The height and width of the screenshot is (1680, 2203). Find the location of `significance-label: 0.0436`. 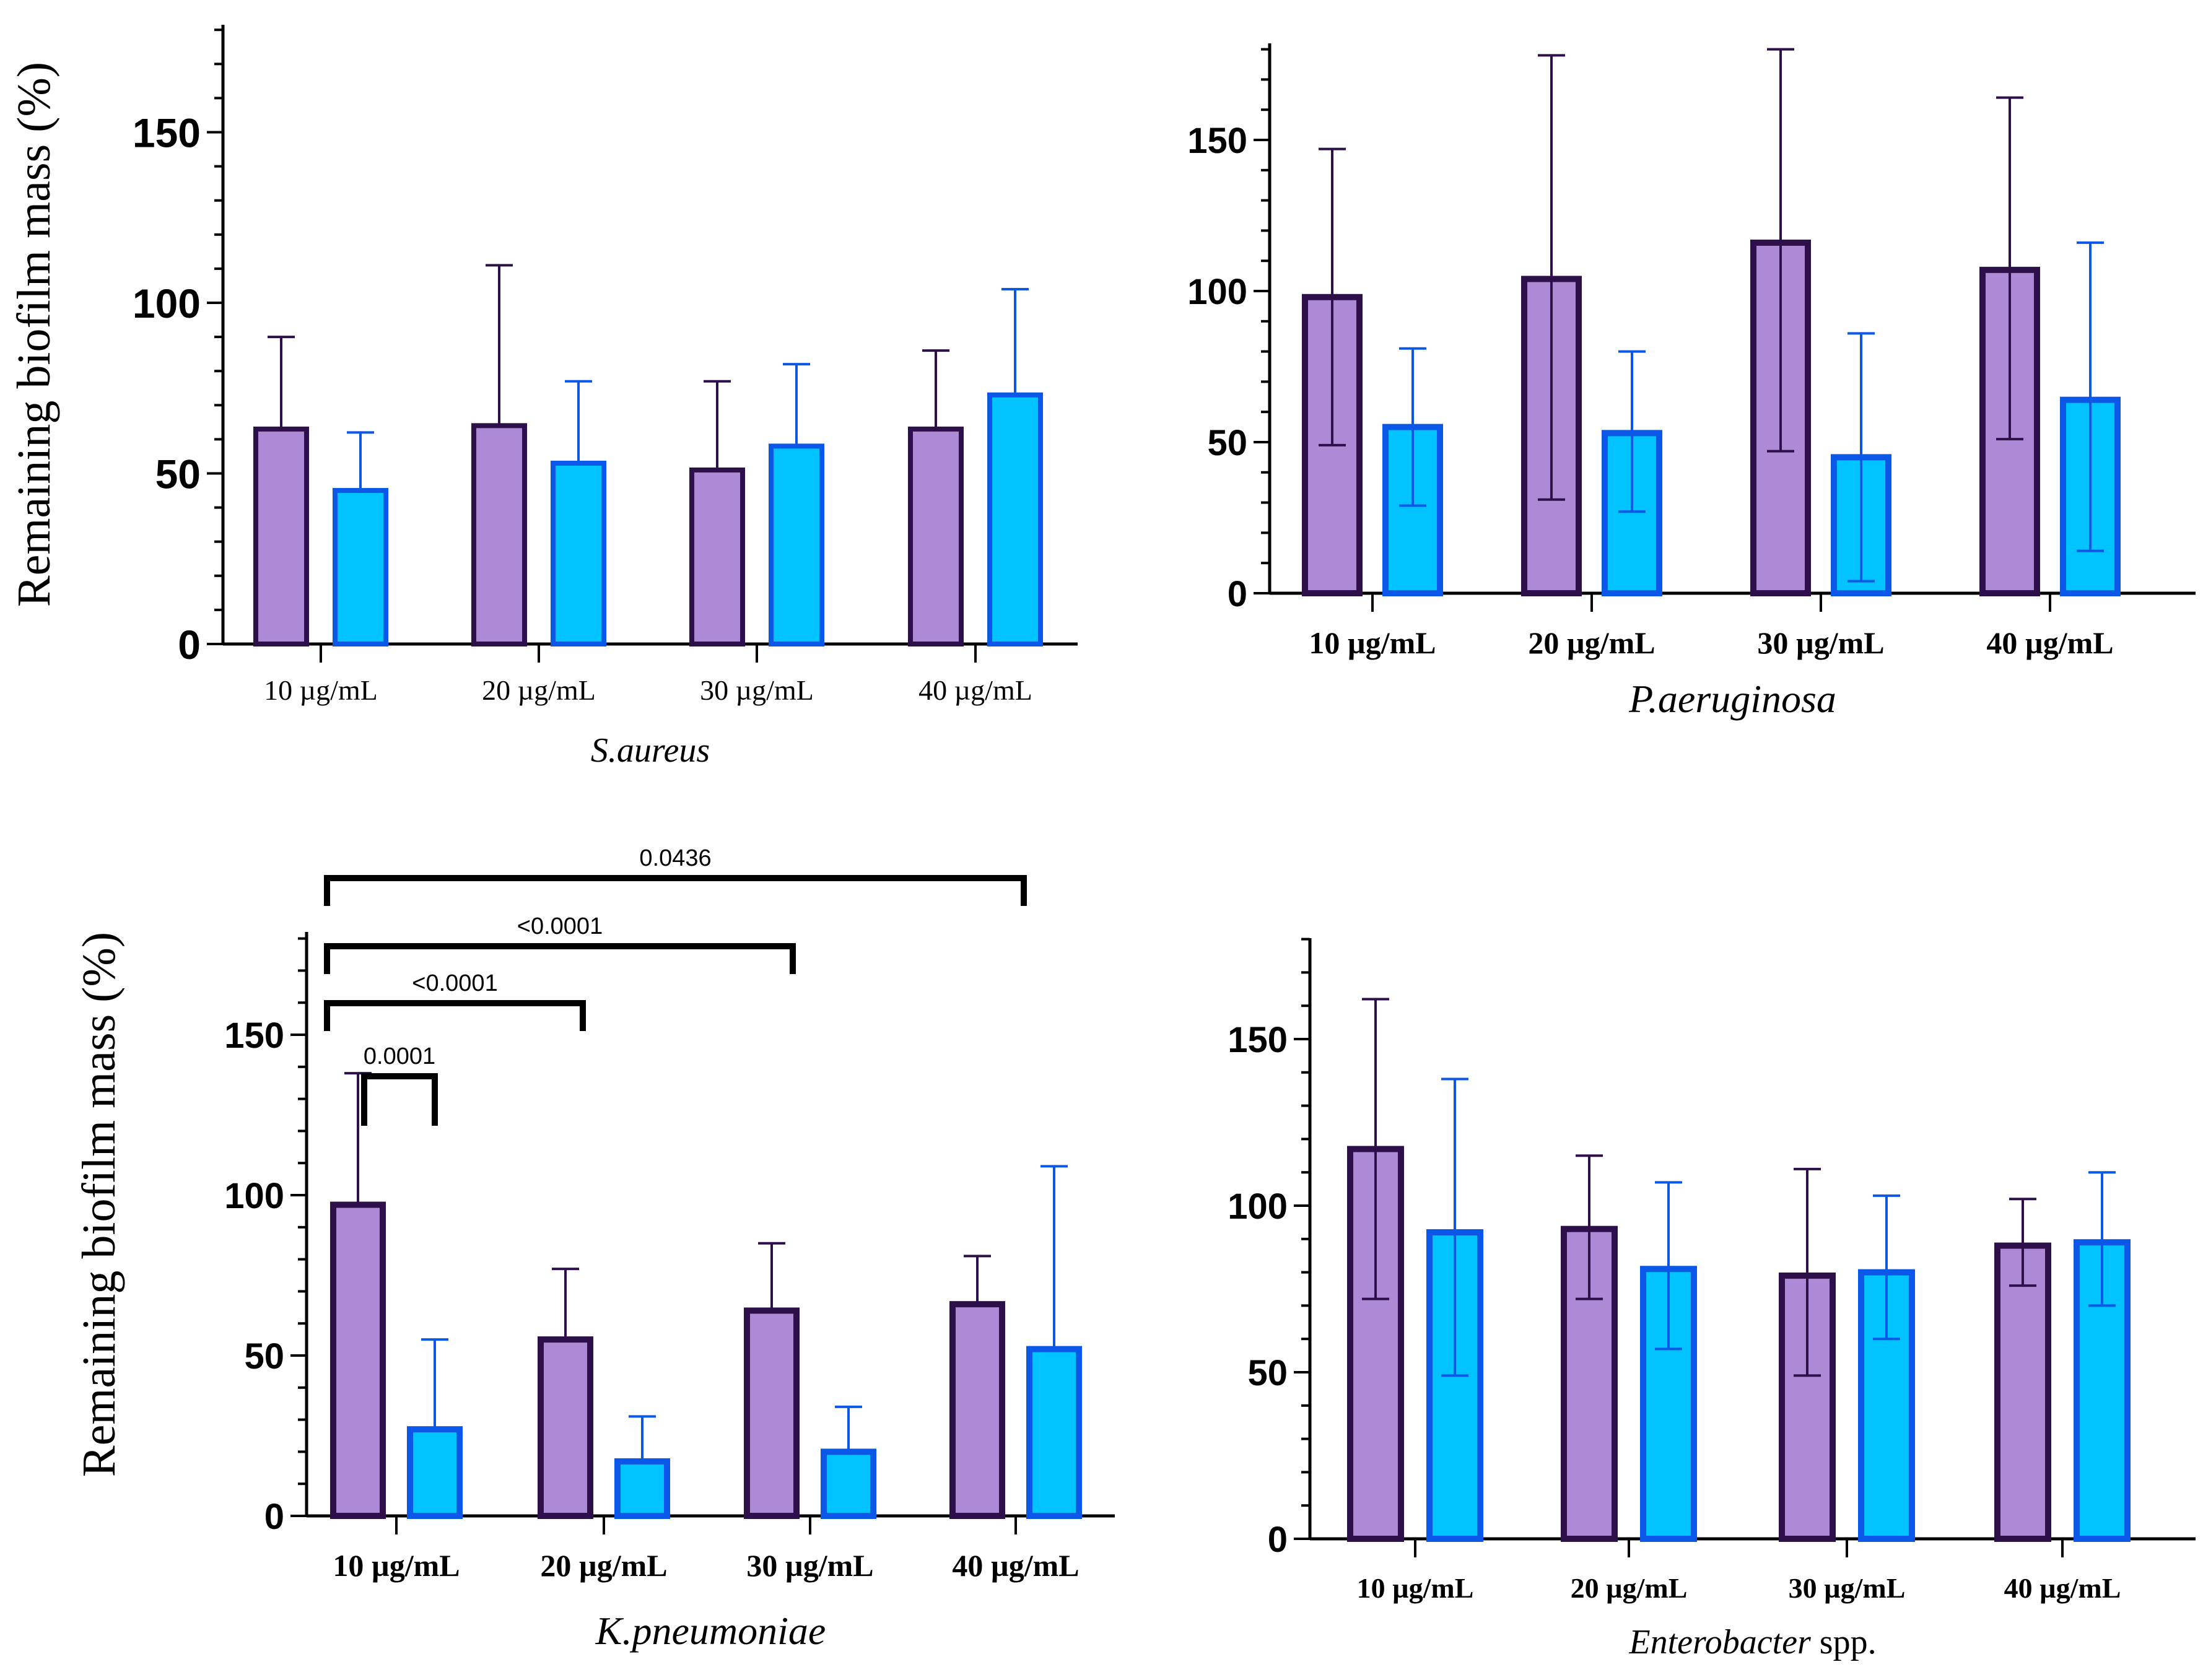

significance-label: 0.0436 is located at coordinates (675, 858).